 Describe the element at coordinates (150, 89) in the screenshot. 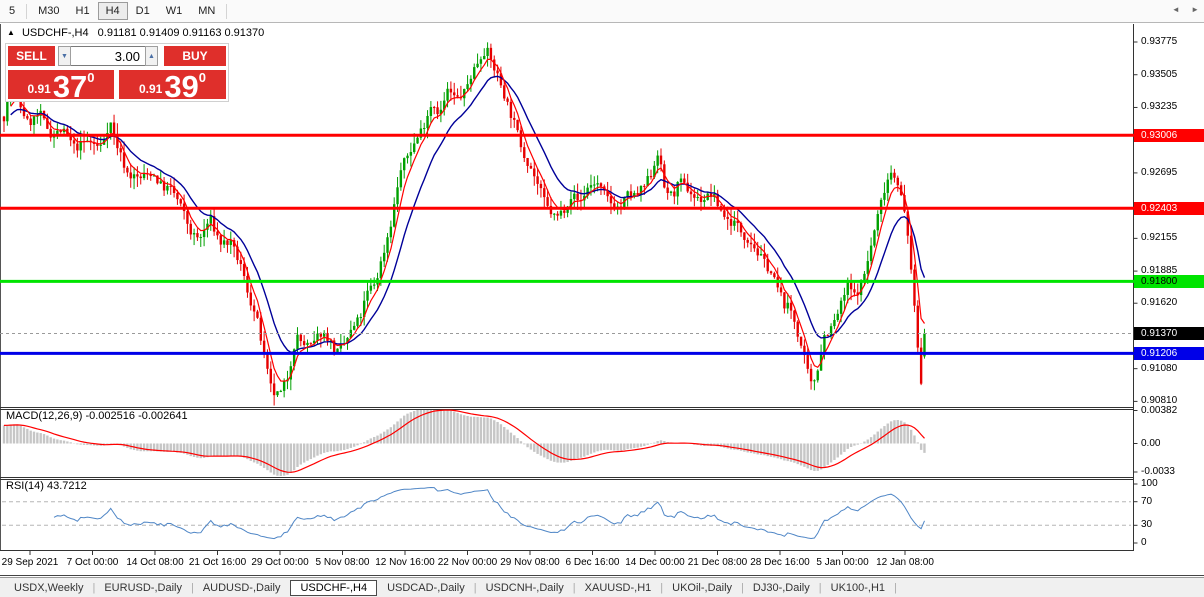

I see `buy-price-prefix: 0.91` at that location.